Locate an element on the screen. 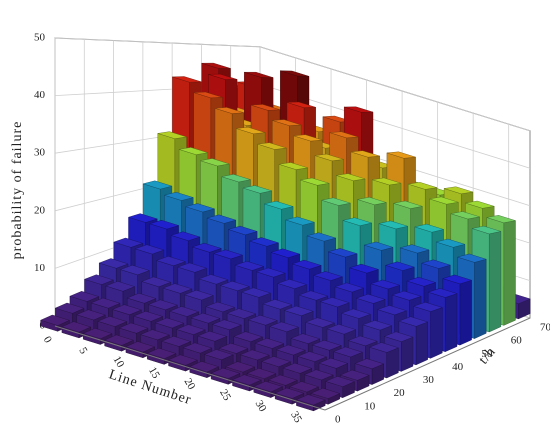 The height and width of the screenshot is (424, 550). y-tick-label: 30 is located at coordinates (429, 380).